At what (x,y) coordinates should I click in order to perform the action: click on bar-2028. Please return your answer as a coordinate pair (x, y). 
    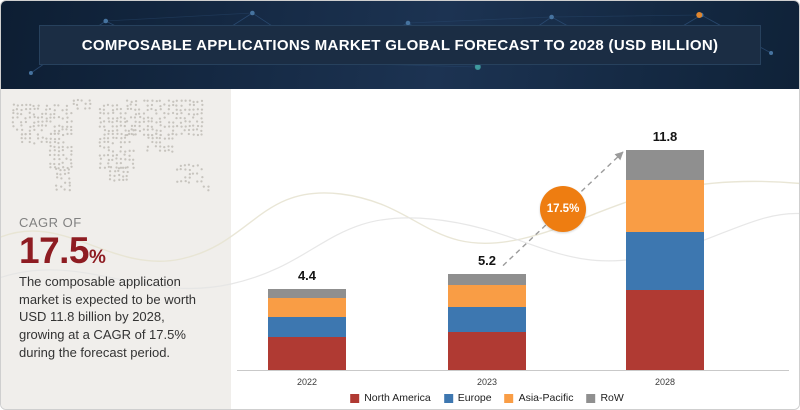
    Looking at the image, I should click on (665, 260).